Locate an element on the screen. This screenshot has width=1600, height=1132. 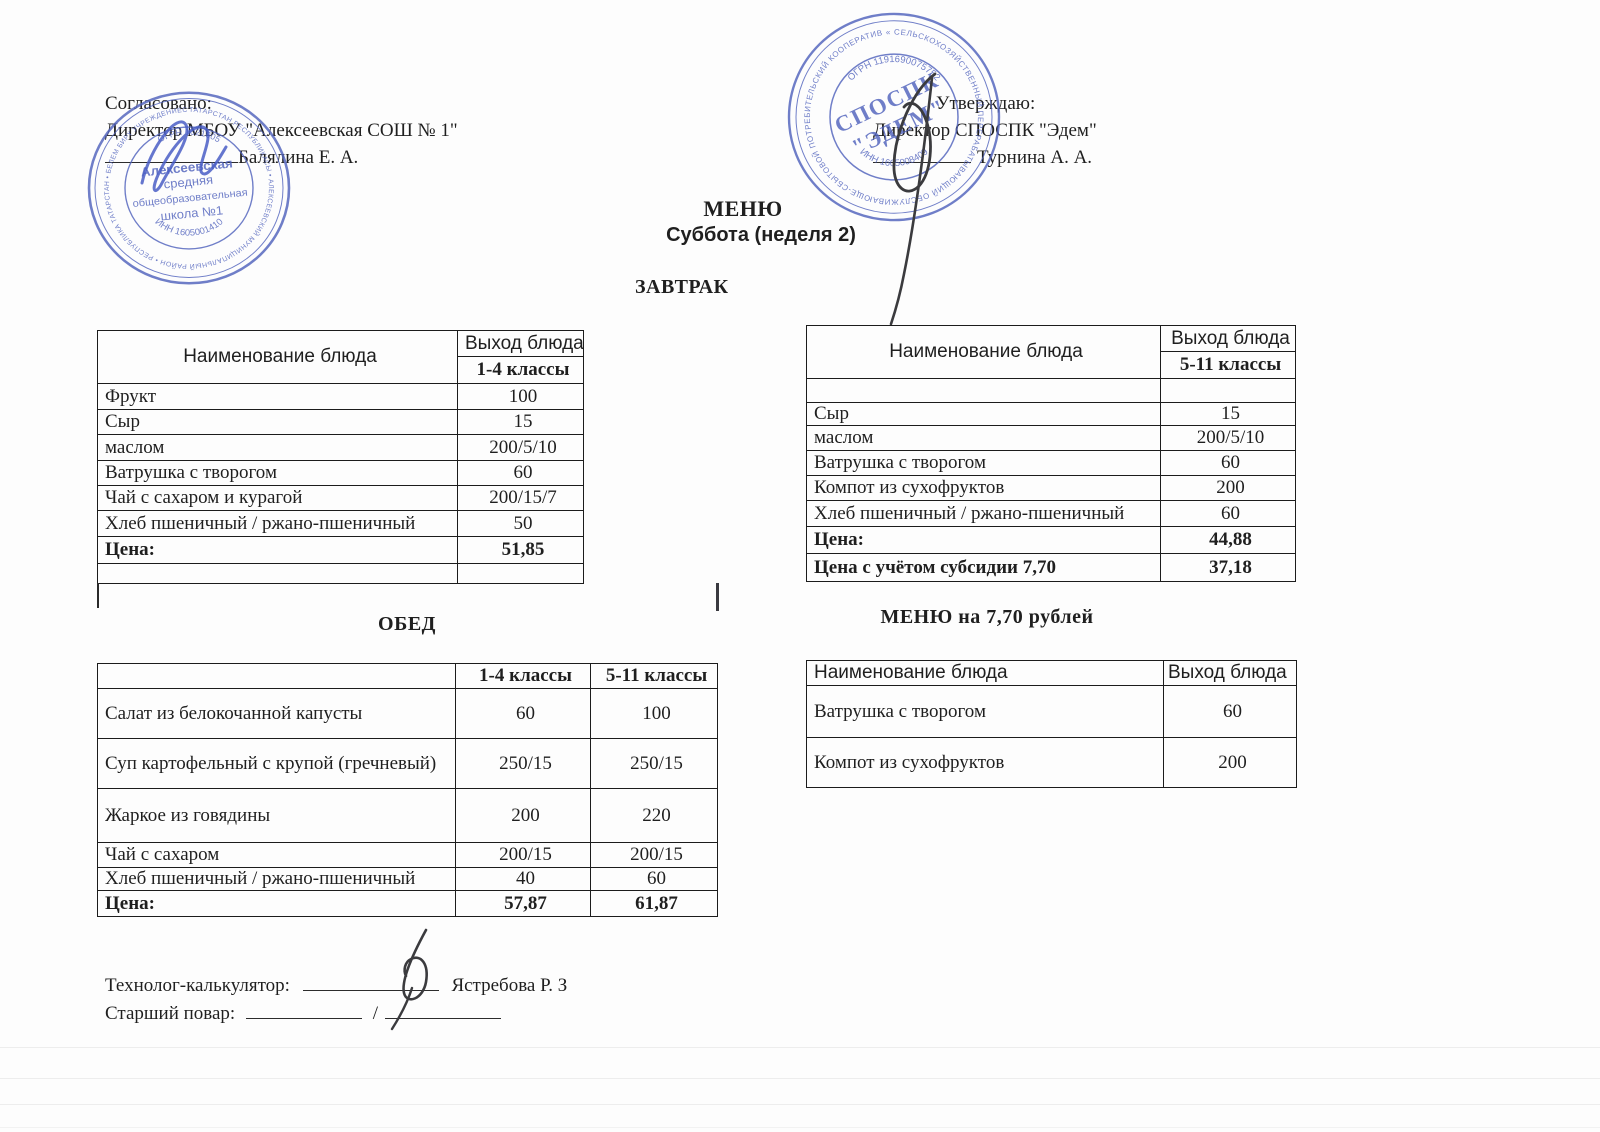
technologist-line: Технолог-калькулятор: Ястребова Р. З is located at coordinates (336, 986).